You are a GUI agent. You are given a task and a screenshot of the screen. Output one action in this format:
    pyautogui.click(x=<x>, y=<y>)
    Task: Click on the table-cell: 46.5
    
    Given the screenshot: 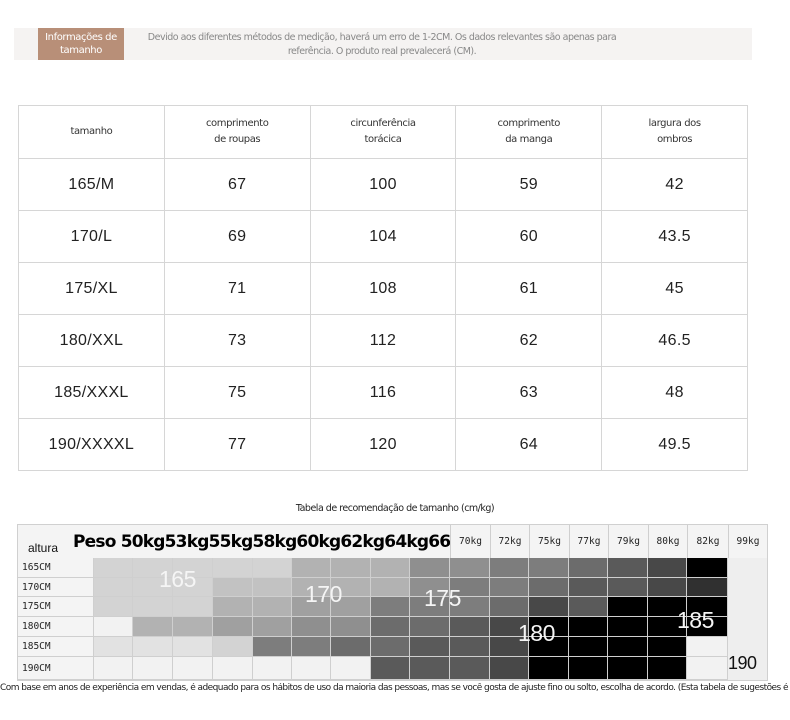 What is the action you would take?
    pyautogui.click(x=674, y=340)
    